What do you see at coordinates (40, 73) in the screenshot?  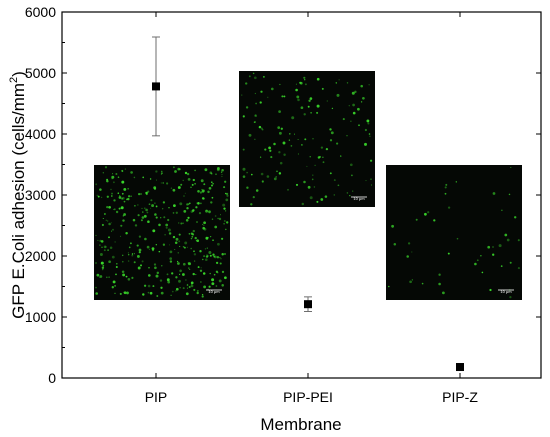 I see `y-tick-label: 5000` at bounding box center [40, 73].